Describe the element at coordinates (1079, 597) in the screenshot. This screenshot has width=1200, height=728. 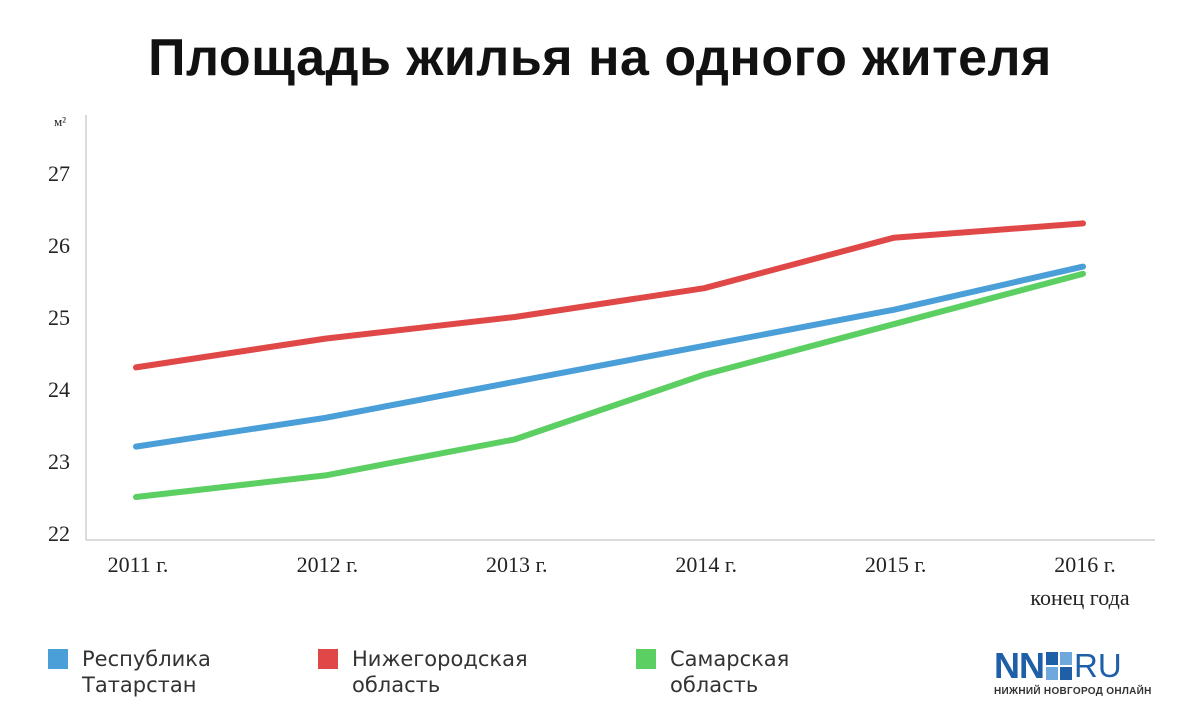
I see `x-tick-sublabel: конец года` at that location.